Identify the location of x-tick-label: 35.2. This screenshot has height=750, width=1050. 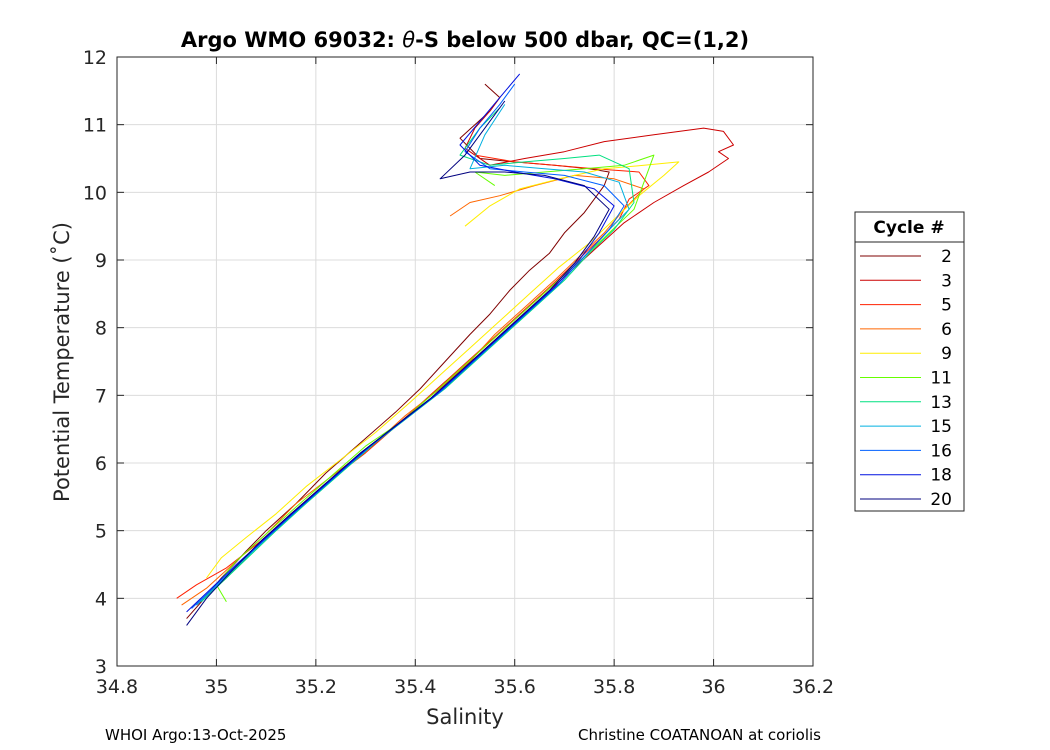
(316, 687).